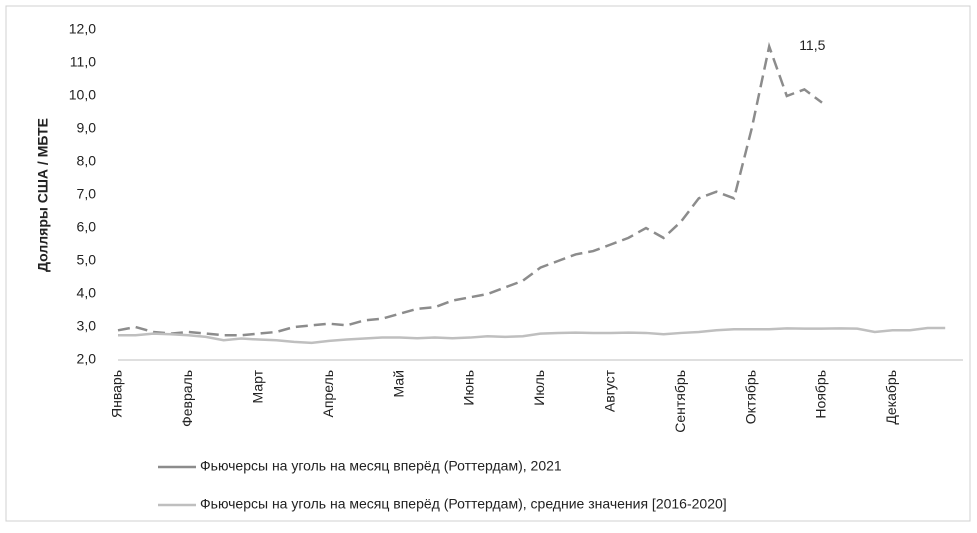 This screenshot has width=977, height=533. I want to click on series-line, so click(532, 335).